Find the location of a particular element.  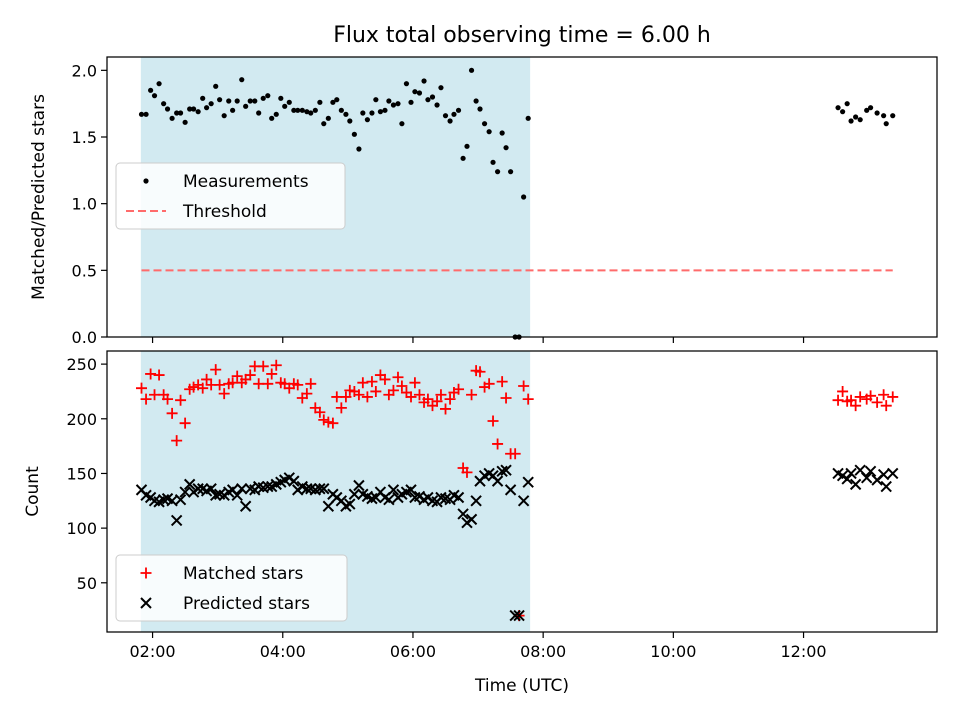

x-tick-label: 06:00 is located at coordinates (413, 651).